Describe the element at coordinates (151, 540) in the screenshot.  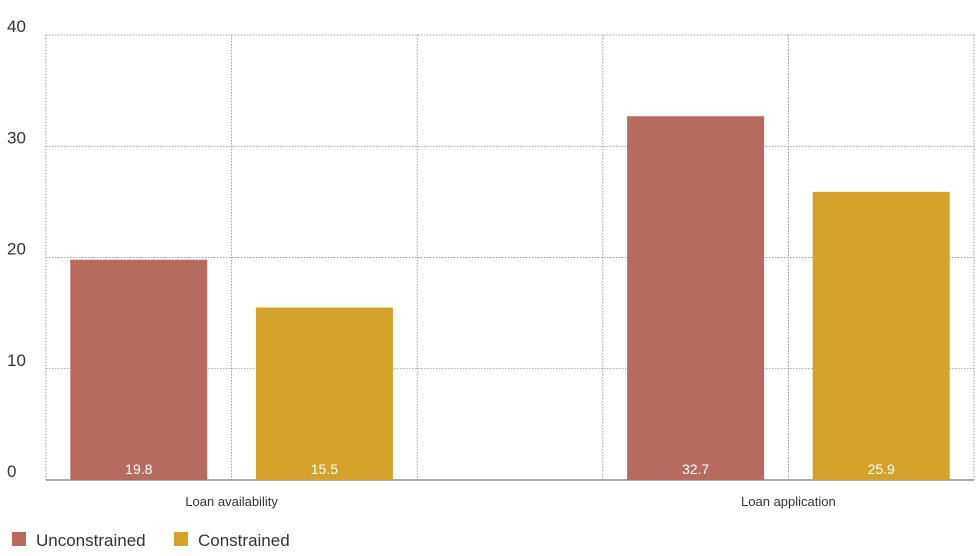
I see `legend: Unconstrained Constrained` at that location.